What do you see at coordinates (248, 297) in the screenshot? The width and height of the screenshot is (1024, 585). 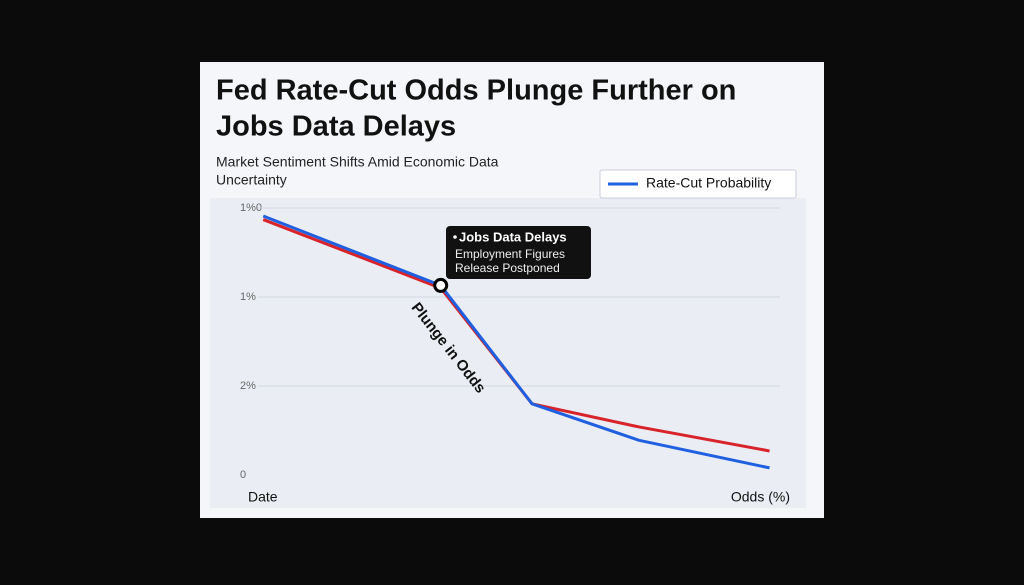 I see `y-tick-label: 1%` at bounding box center [248, 297].